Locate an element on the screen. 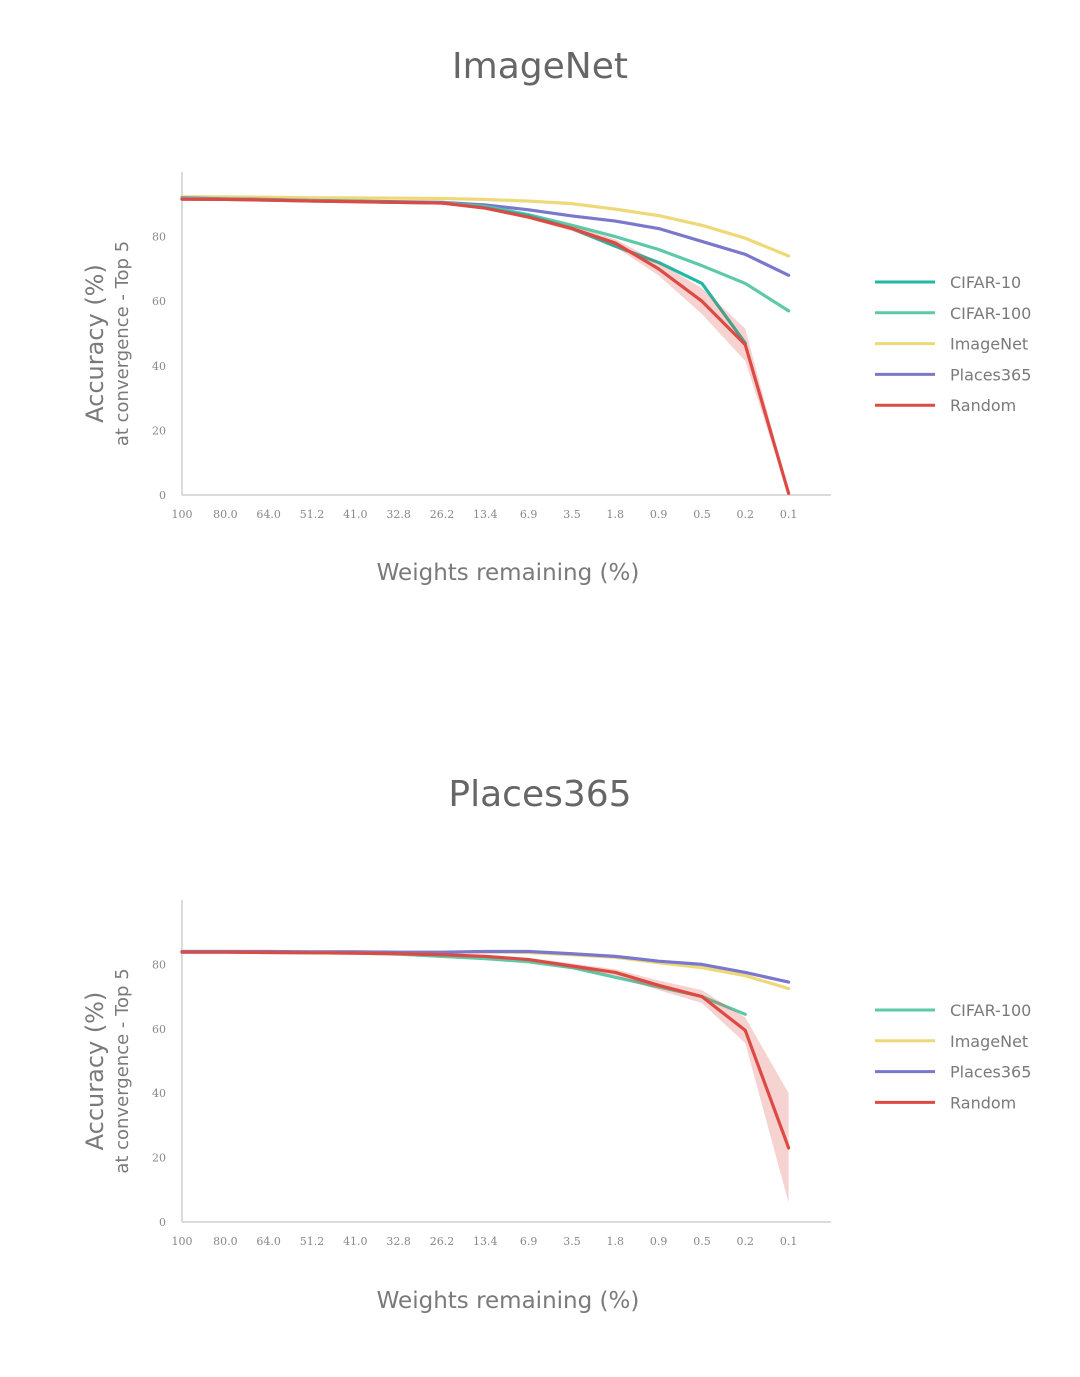 The image size is (1080, 1377). legend: CIFAR-10 CIFAR-100 ImageNet Places365 Random is located at coordinates (953, 344).